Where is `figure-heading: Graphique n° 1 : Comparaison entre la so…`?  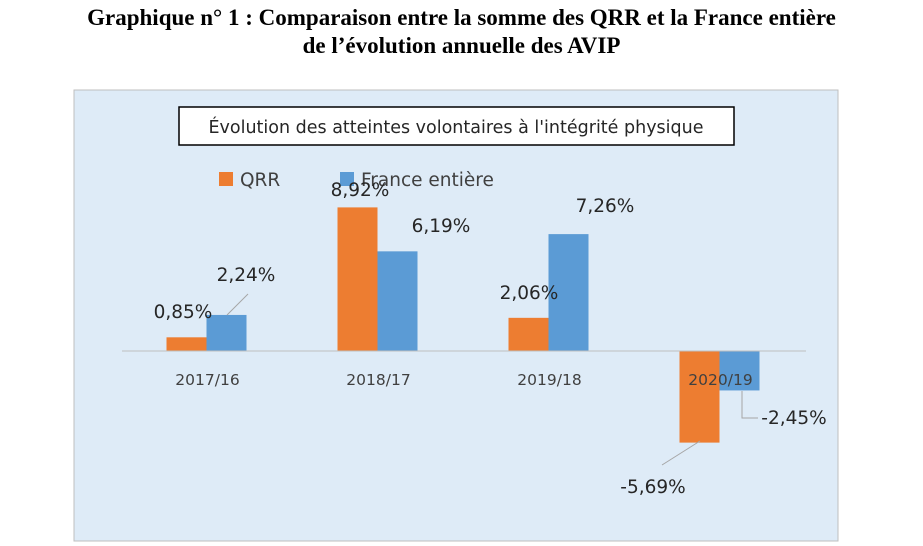 figure-heading: Graphique n° 1 : Comparaison entre la so… is located at coordinates (461, 32).